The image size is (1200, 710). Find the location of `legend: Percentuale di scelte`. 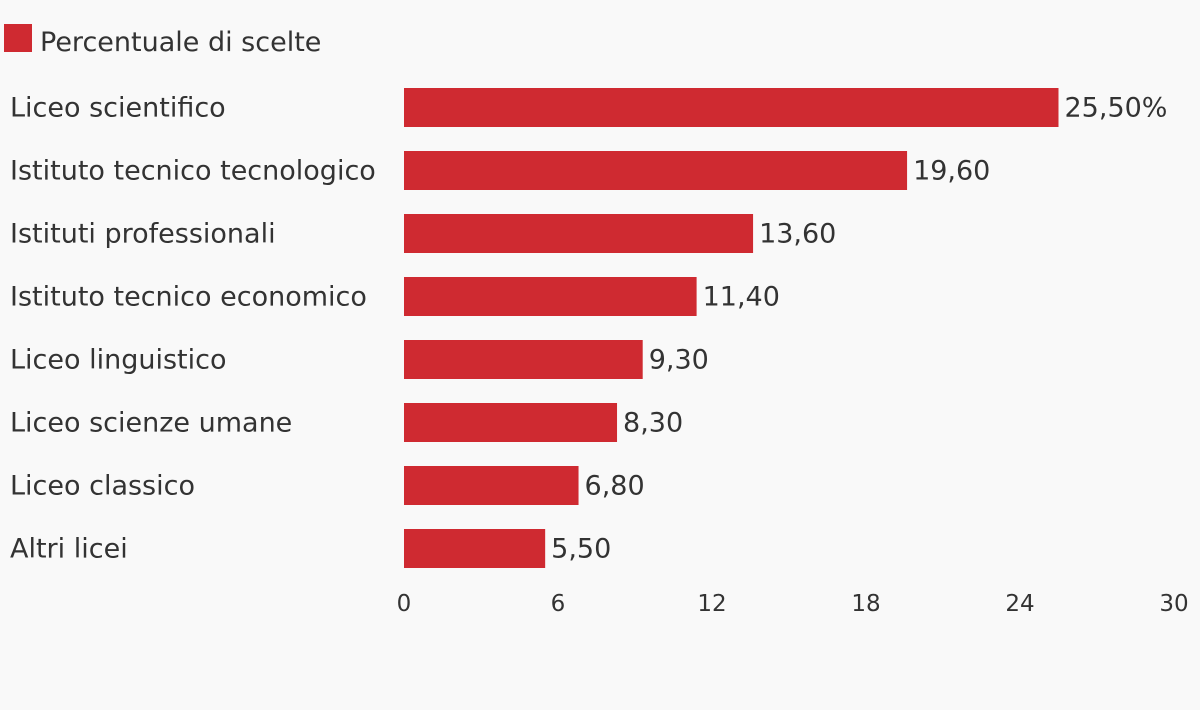

legend: Percentuale di scelte is located at coordinates (162, 41).